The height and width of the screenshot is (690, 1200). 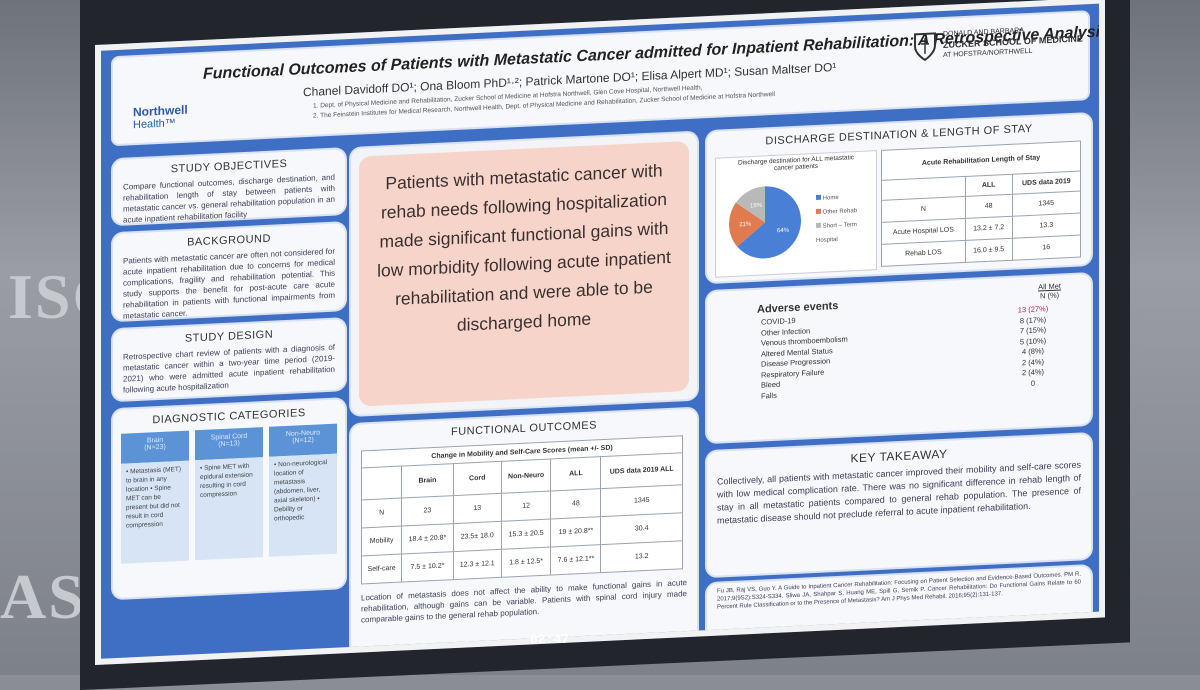 What do you see at coordinates (427, 511) in the screenshot?
I see `table-cell: 23` at bounding box center [427, 511].